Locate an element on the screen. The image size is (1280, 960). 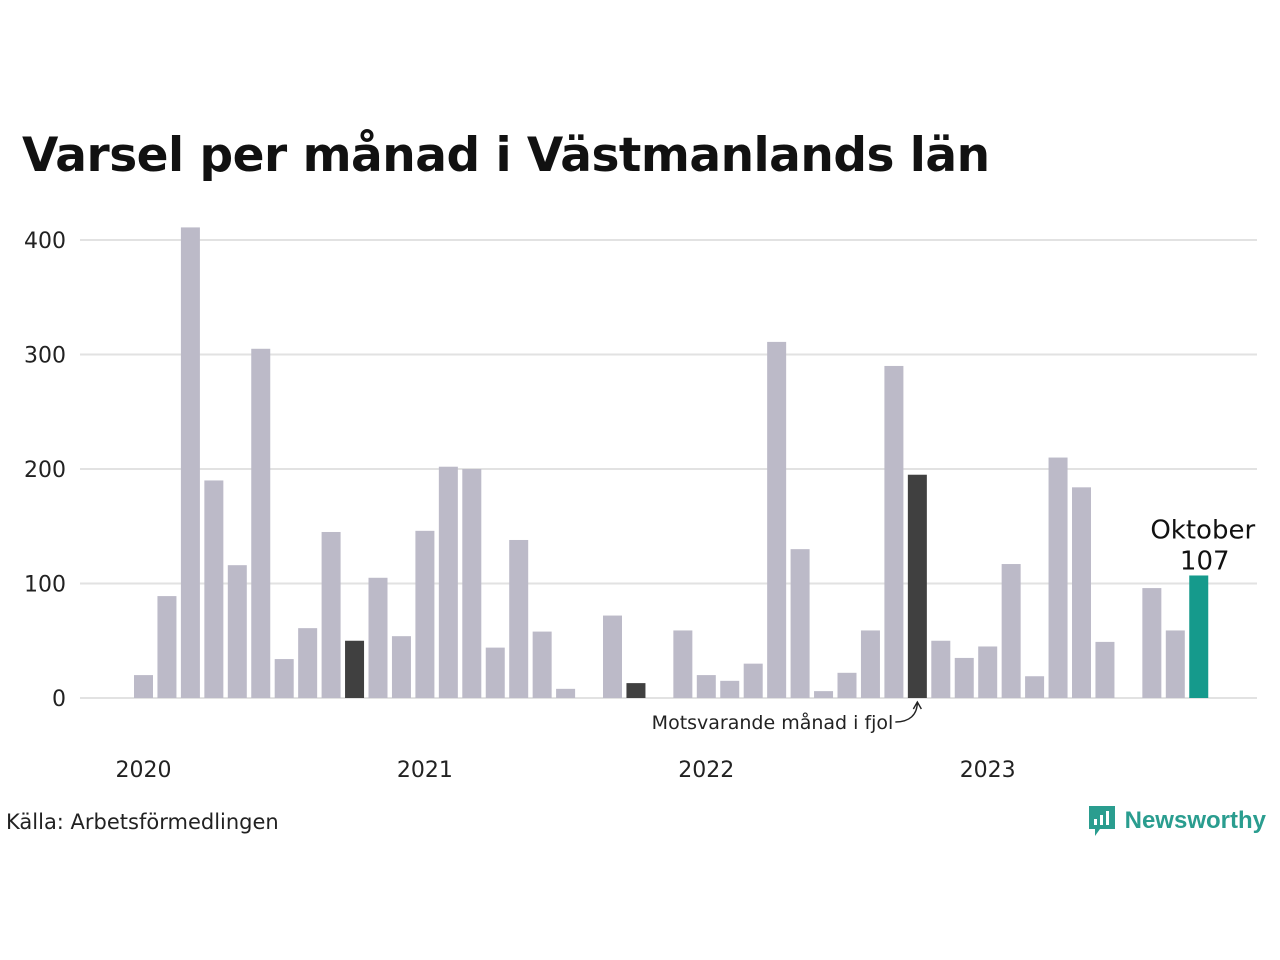
brand-name: Newsworthy is located at coordinates (1195, 820).